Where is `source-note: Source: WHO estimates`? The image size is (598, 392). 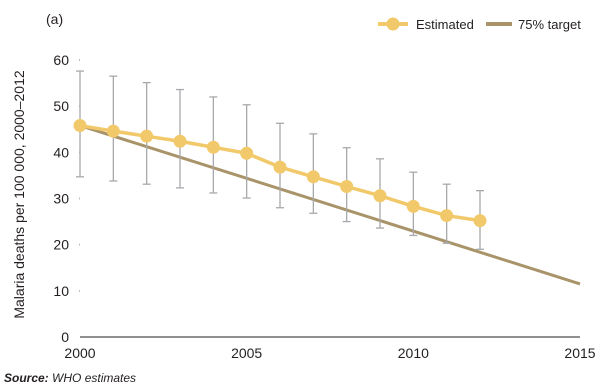
source-note: Source: WHO estimates is located at coordinates (70, 378).